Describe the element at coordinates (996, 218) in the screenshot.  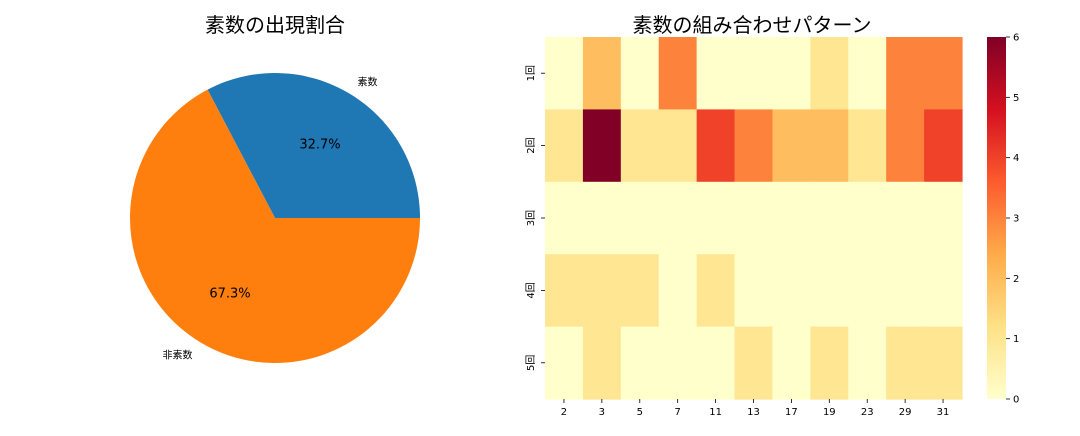
I see `colorbar-gradient` at that location.